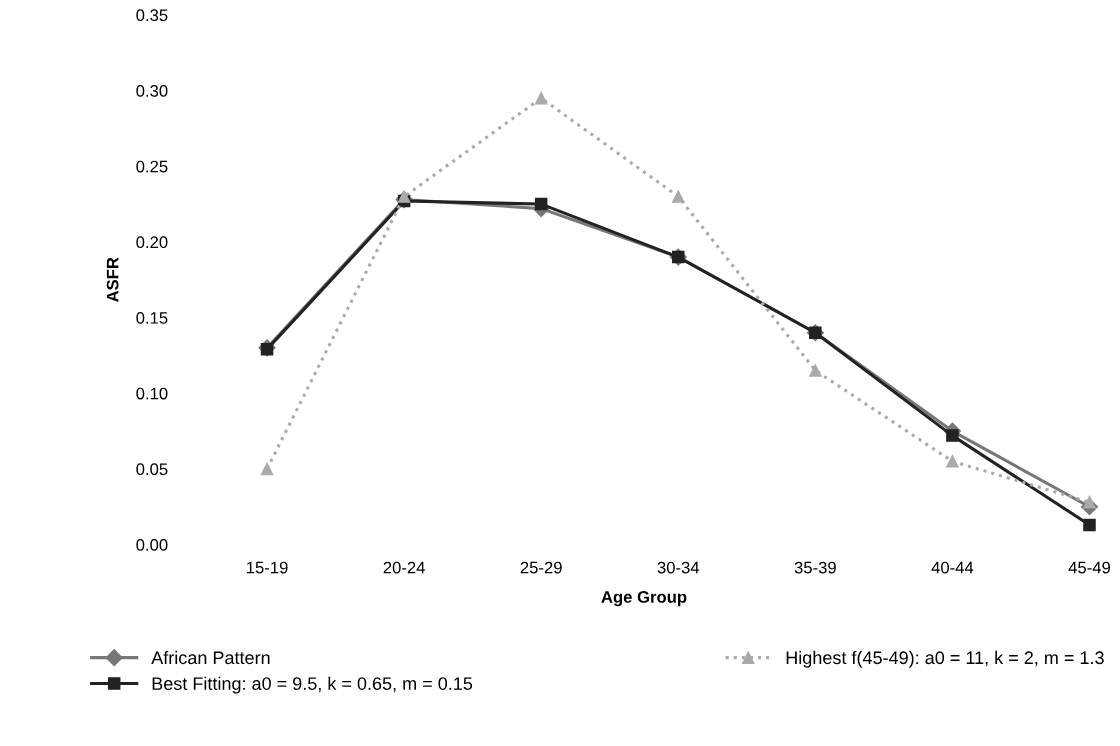 Image resolution: width=1120 pixels, height=746 pixels. I want to click on x-tick-label: 45-49, so click(1089, 567).